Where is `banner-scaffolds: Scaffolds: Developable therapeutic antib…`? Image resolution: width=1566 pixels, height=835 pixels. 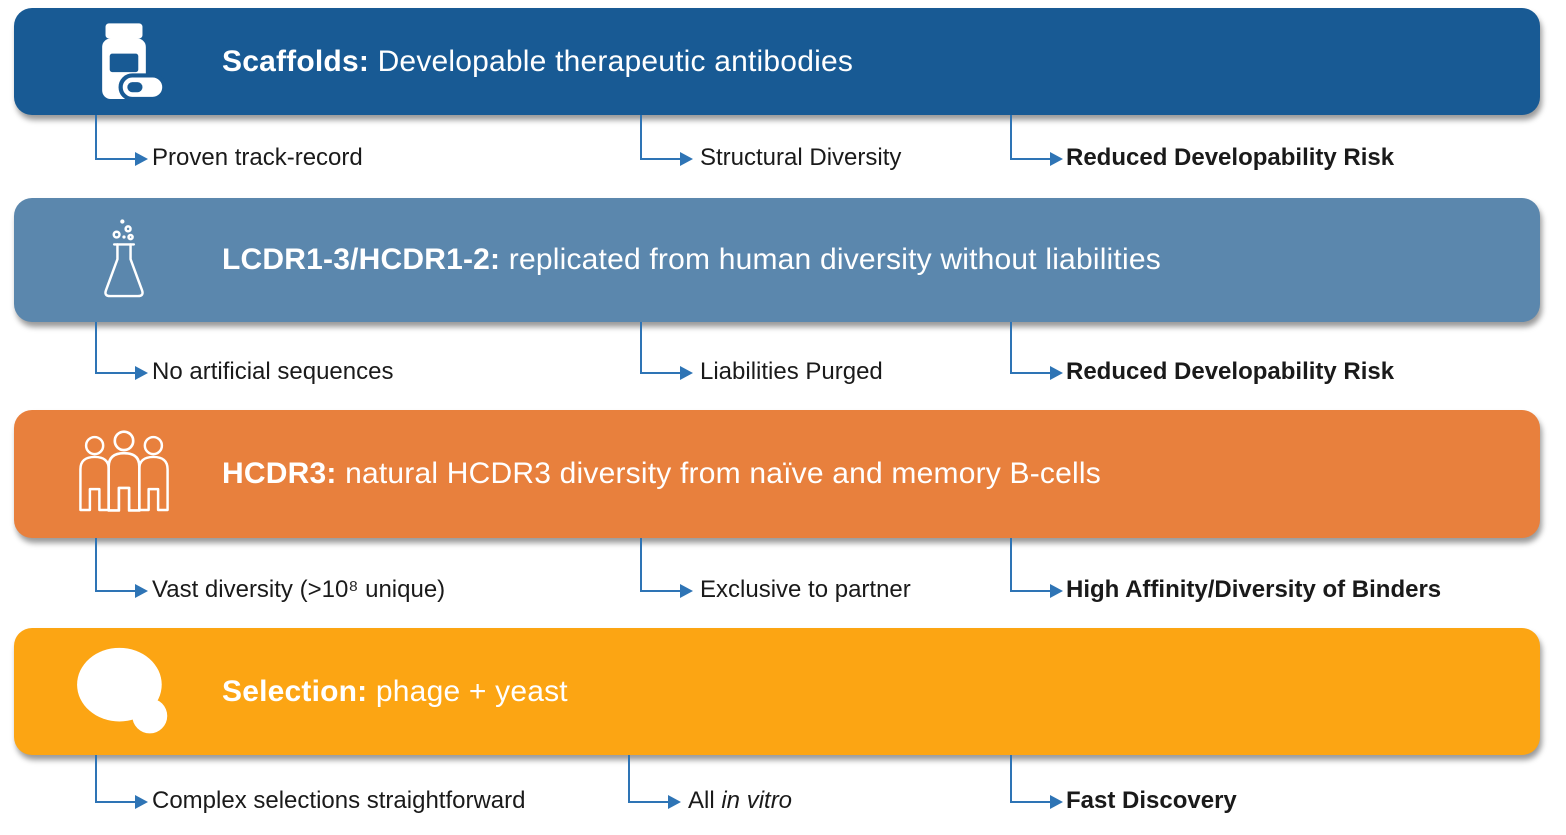
banner-scaffolds: Scaffolds: Developable therapeutic antib… is located at coordinates (777, 61).